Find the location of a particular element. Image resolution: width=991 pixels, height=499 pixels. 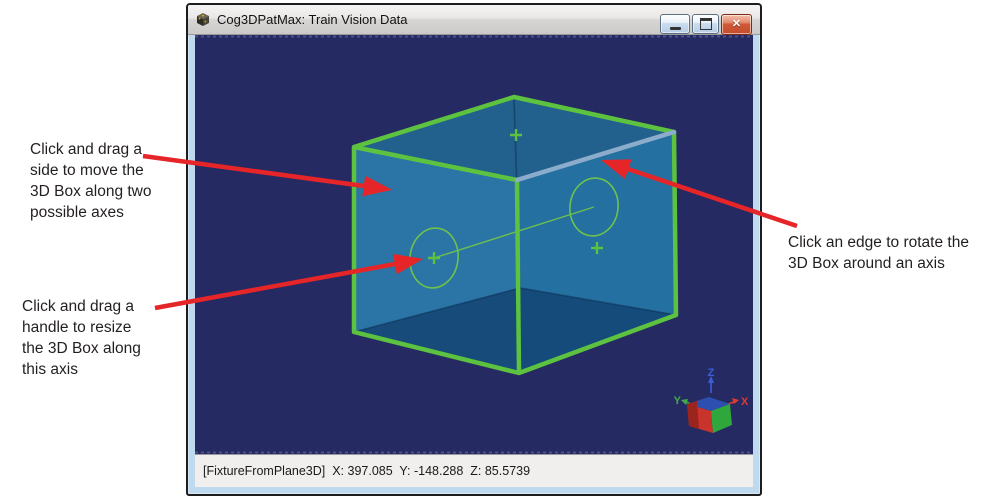

axis-cube-top is located at coordinates (708, 404).